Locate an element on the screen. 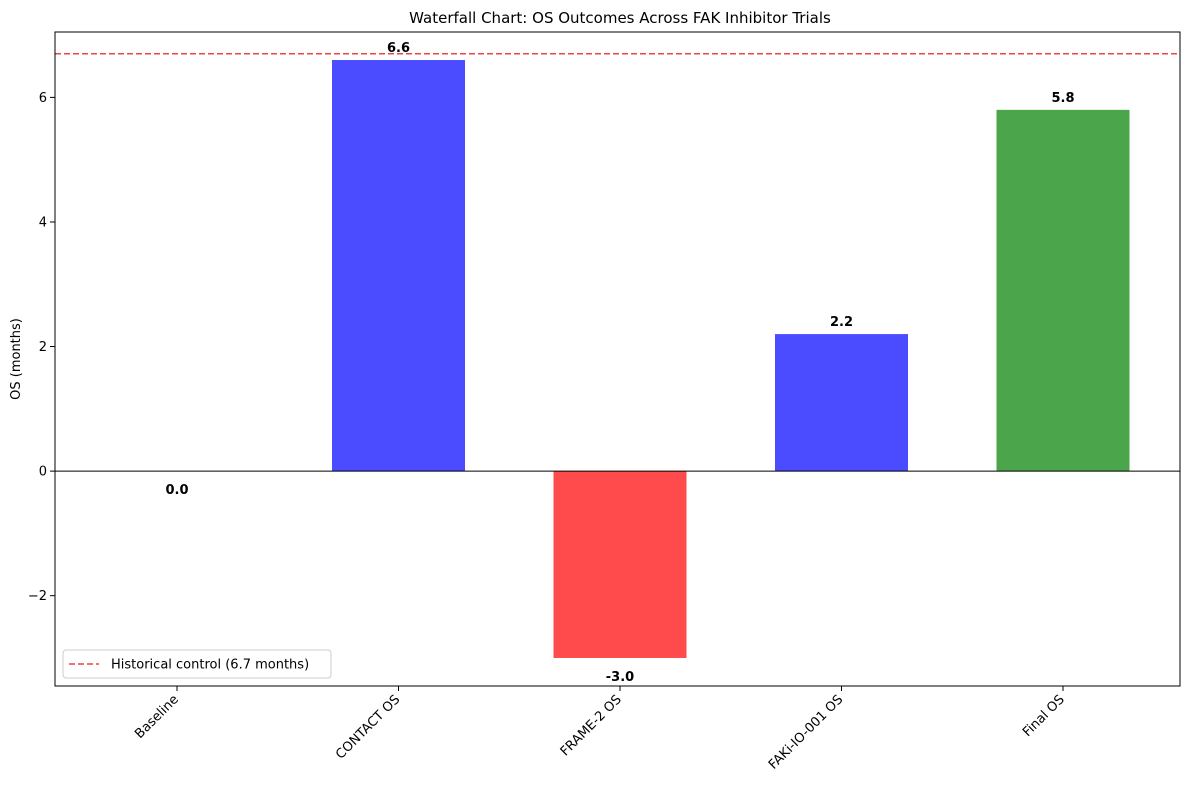 The height and width of the screenshot is (790, 1189). y-tick-label: 2 is located at coordinates (43, 347).